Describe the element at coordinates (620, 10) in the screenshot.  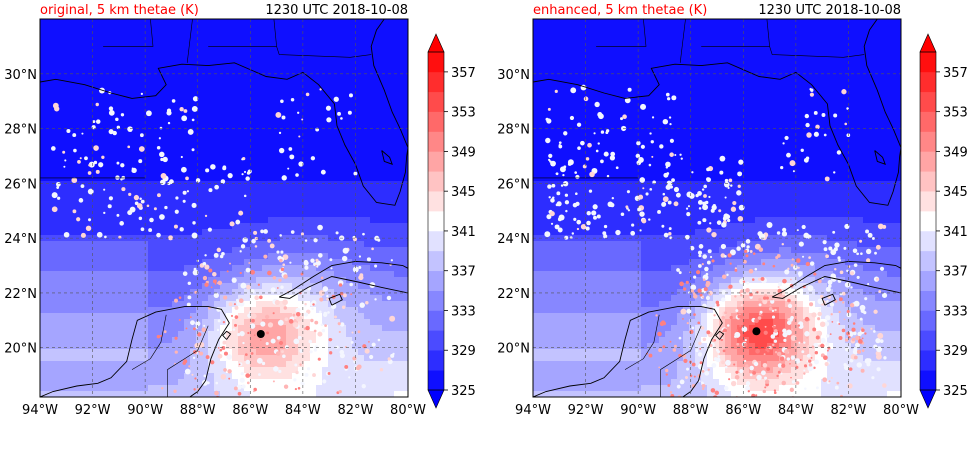
I see `panel-title-left: enhanced, 5 km thetae (K)` at that location.